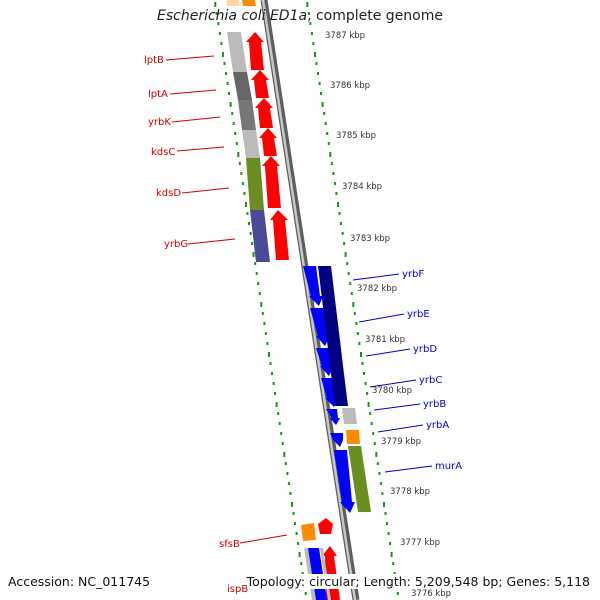 The height and width of the screenshot is (600, 600). I want to click on gene-arrow-lptB, so click(255, 51).